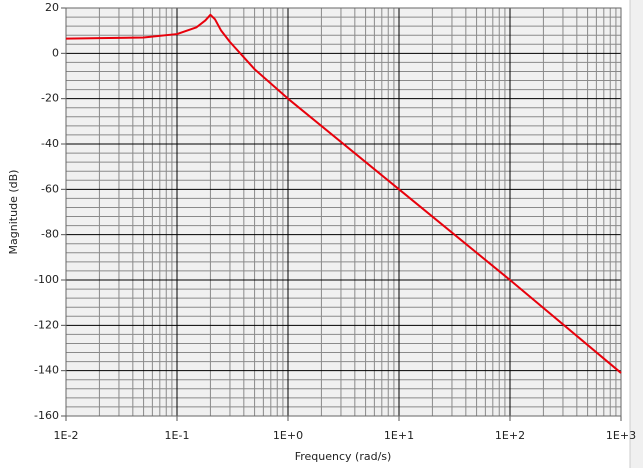 Image resolution: width=643 pixels, height=472 pixels. What do you see at coordinates (399, 435) in the screenshot?
I see `x-tick-label: 1E+1` at bounding box center [399, 435].